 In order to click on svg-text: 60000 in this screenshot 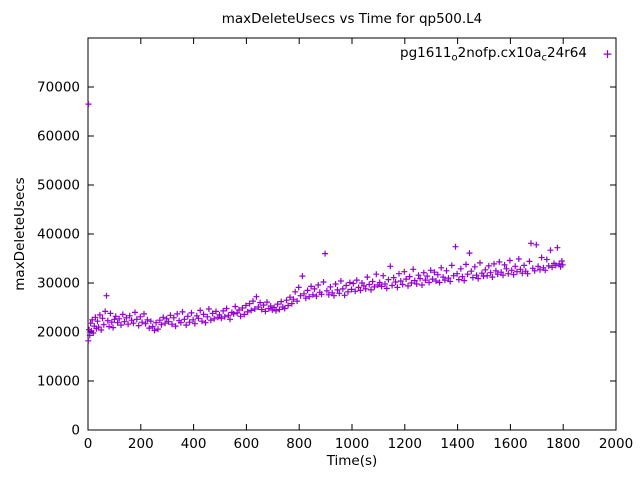, I will do `click(58, 137)`.